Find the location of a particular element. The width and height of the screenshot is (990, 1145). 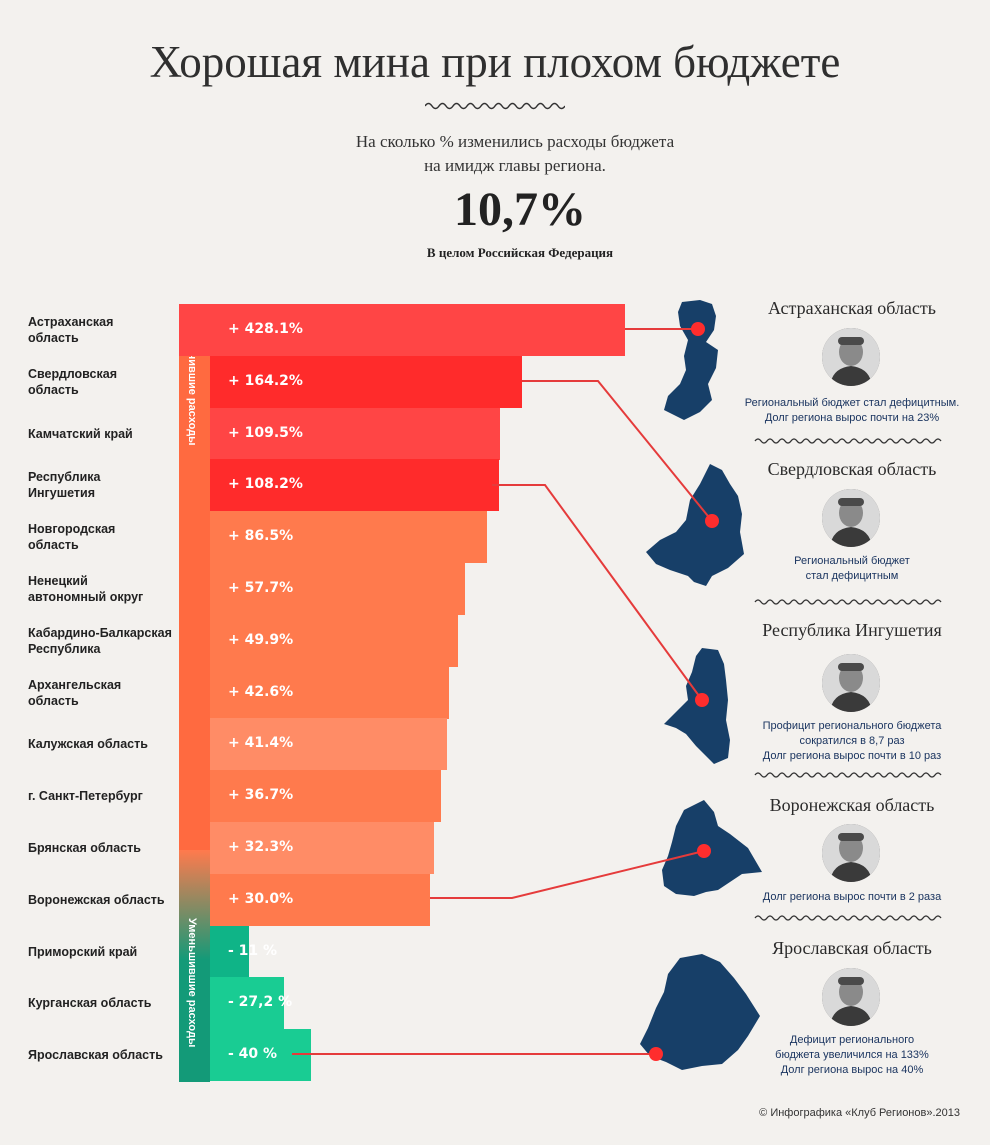

strip-transition is located at coordinates (194, 905).